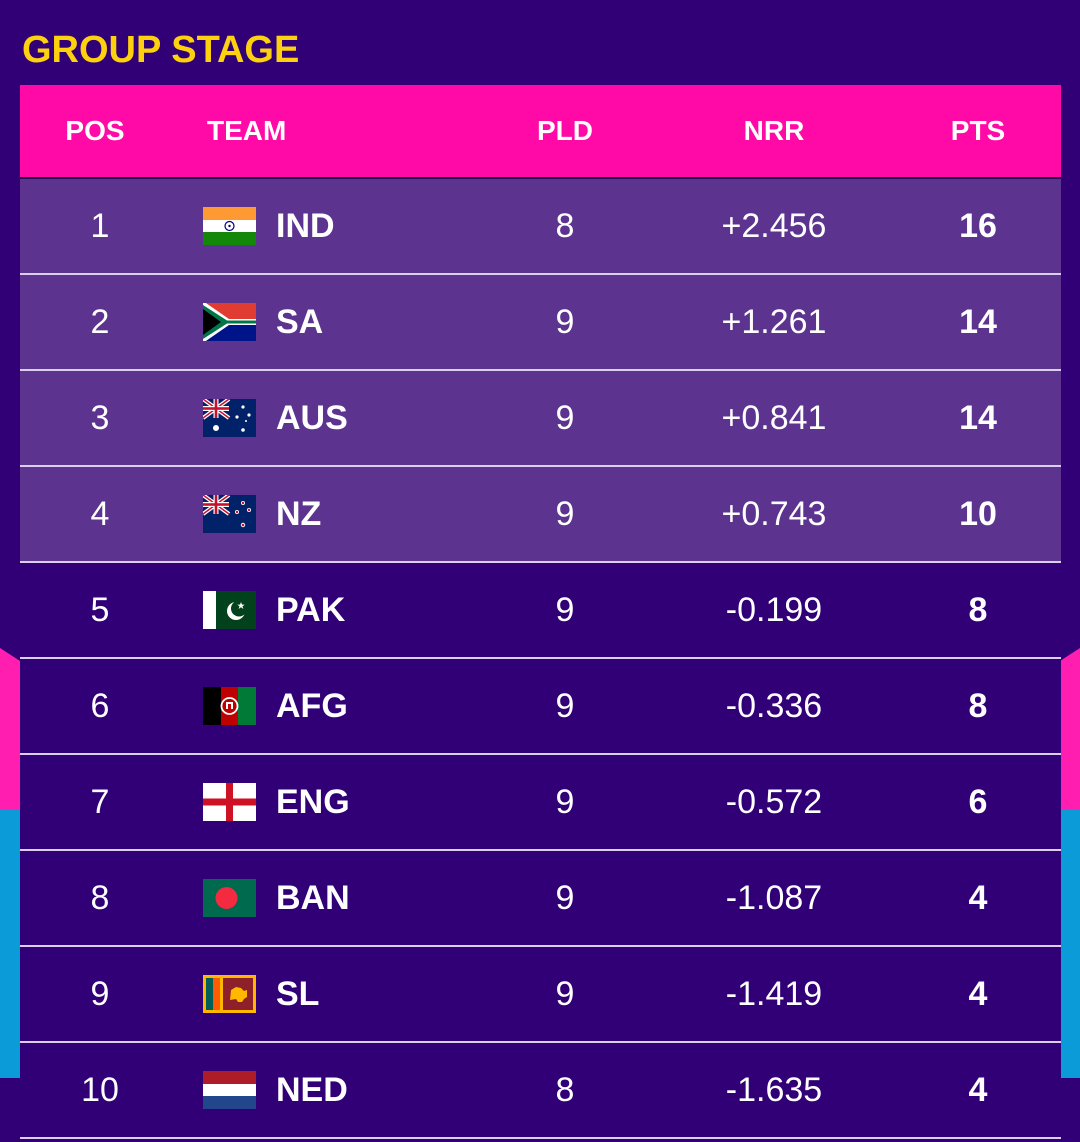  Describe the element at coordinates (978, 514) in the screenshot. I see `row-pts: 10` at that location.